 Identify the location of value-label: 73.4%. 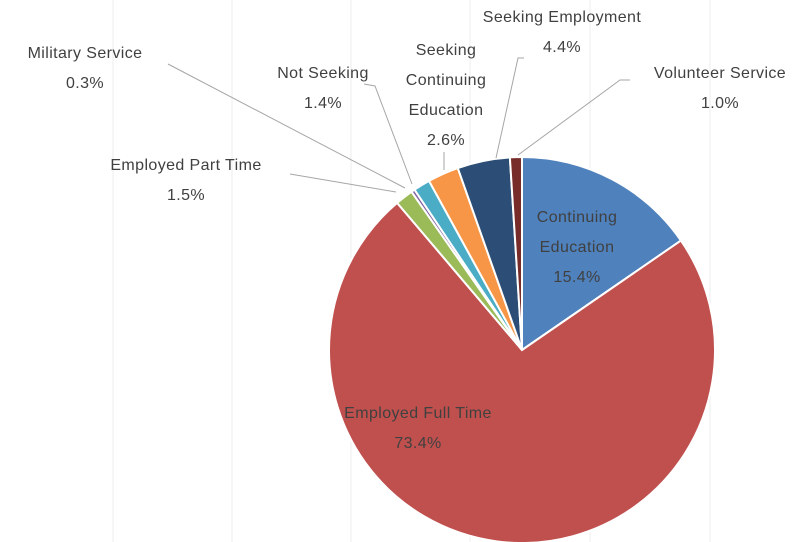
(418, 443).